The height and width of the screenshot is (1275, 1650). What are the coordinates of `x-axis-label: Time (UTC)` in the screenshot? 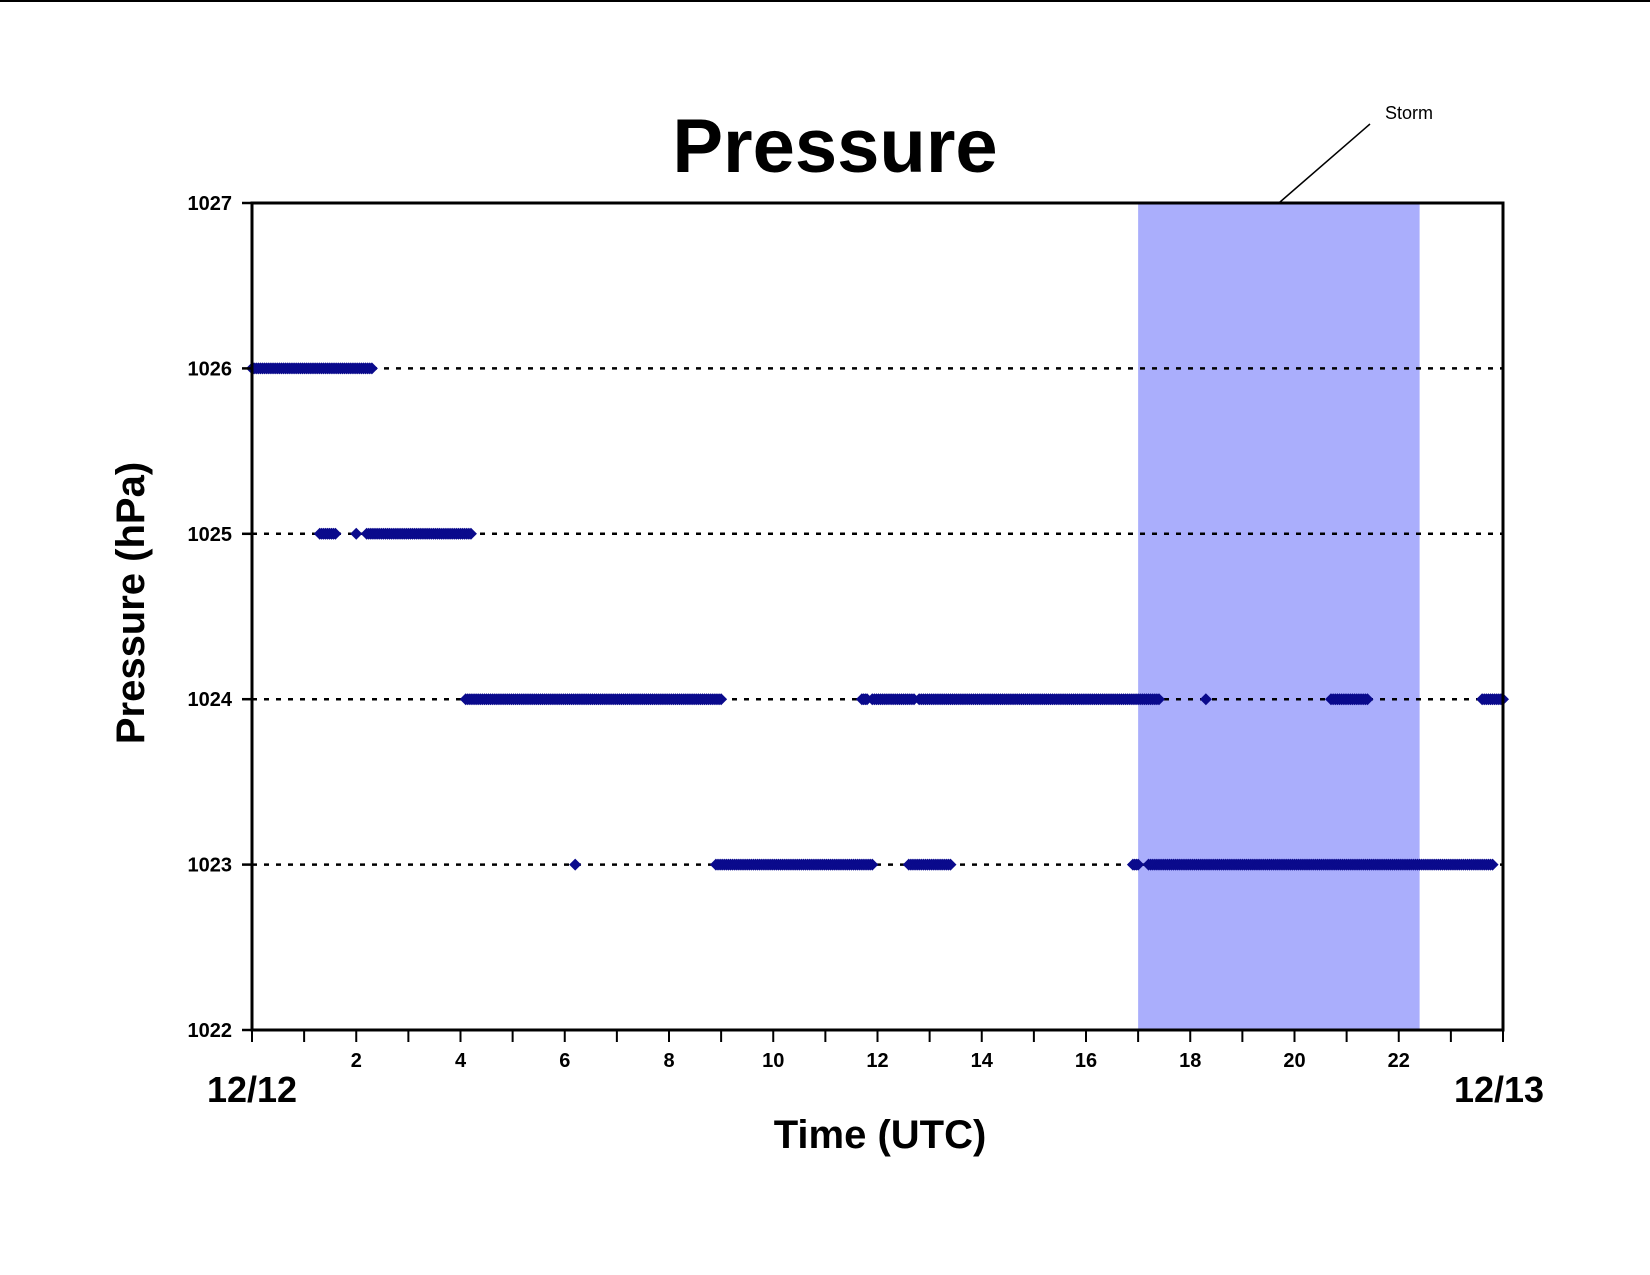 It's located at (880, 1135).